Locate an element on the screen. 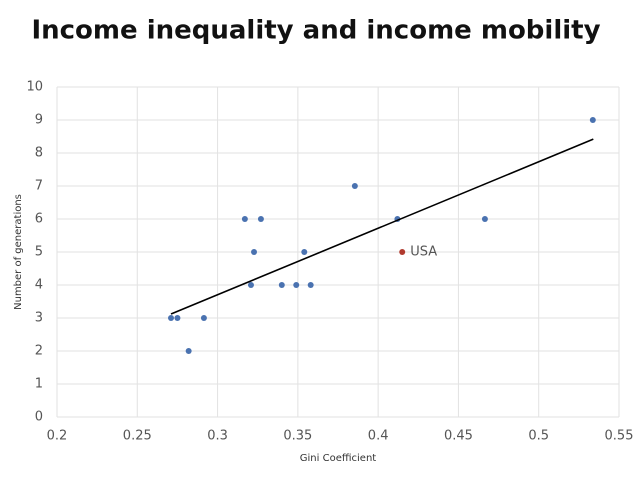  y-tick-label: 0 is located at coordinates (39, 417).